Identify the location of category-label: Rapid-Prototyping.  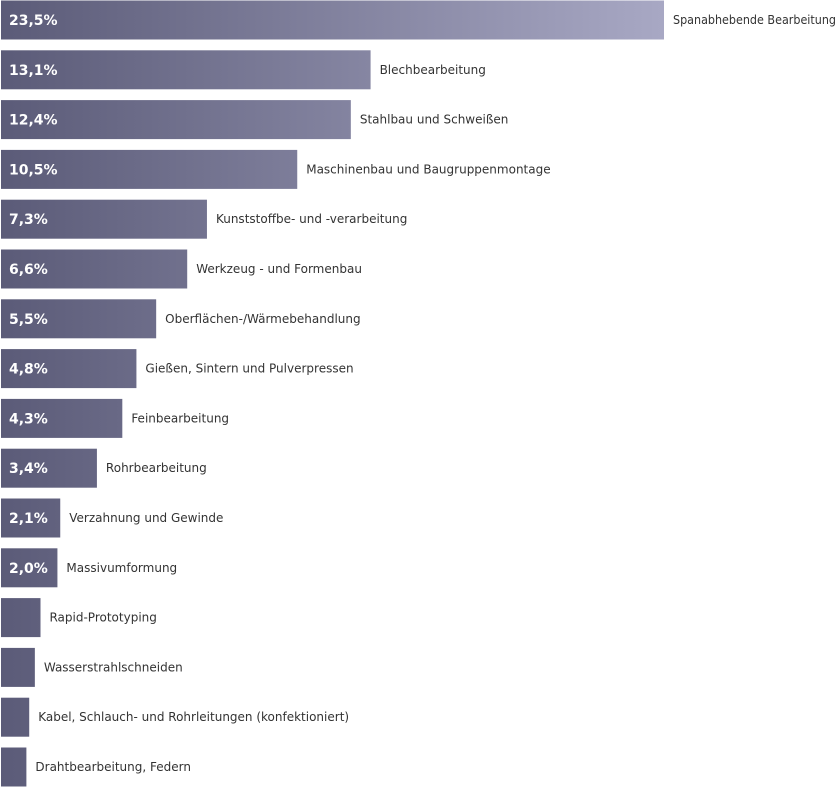
(102, 618).